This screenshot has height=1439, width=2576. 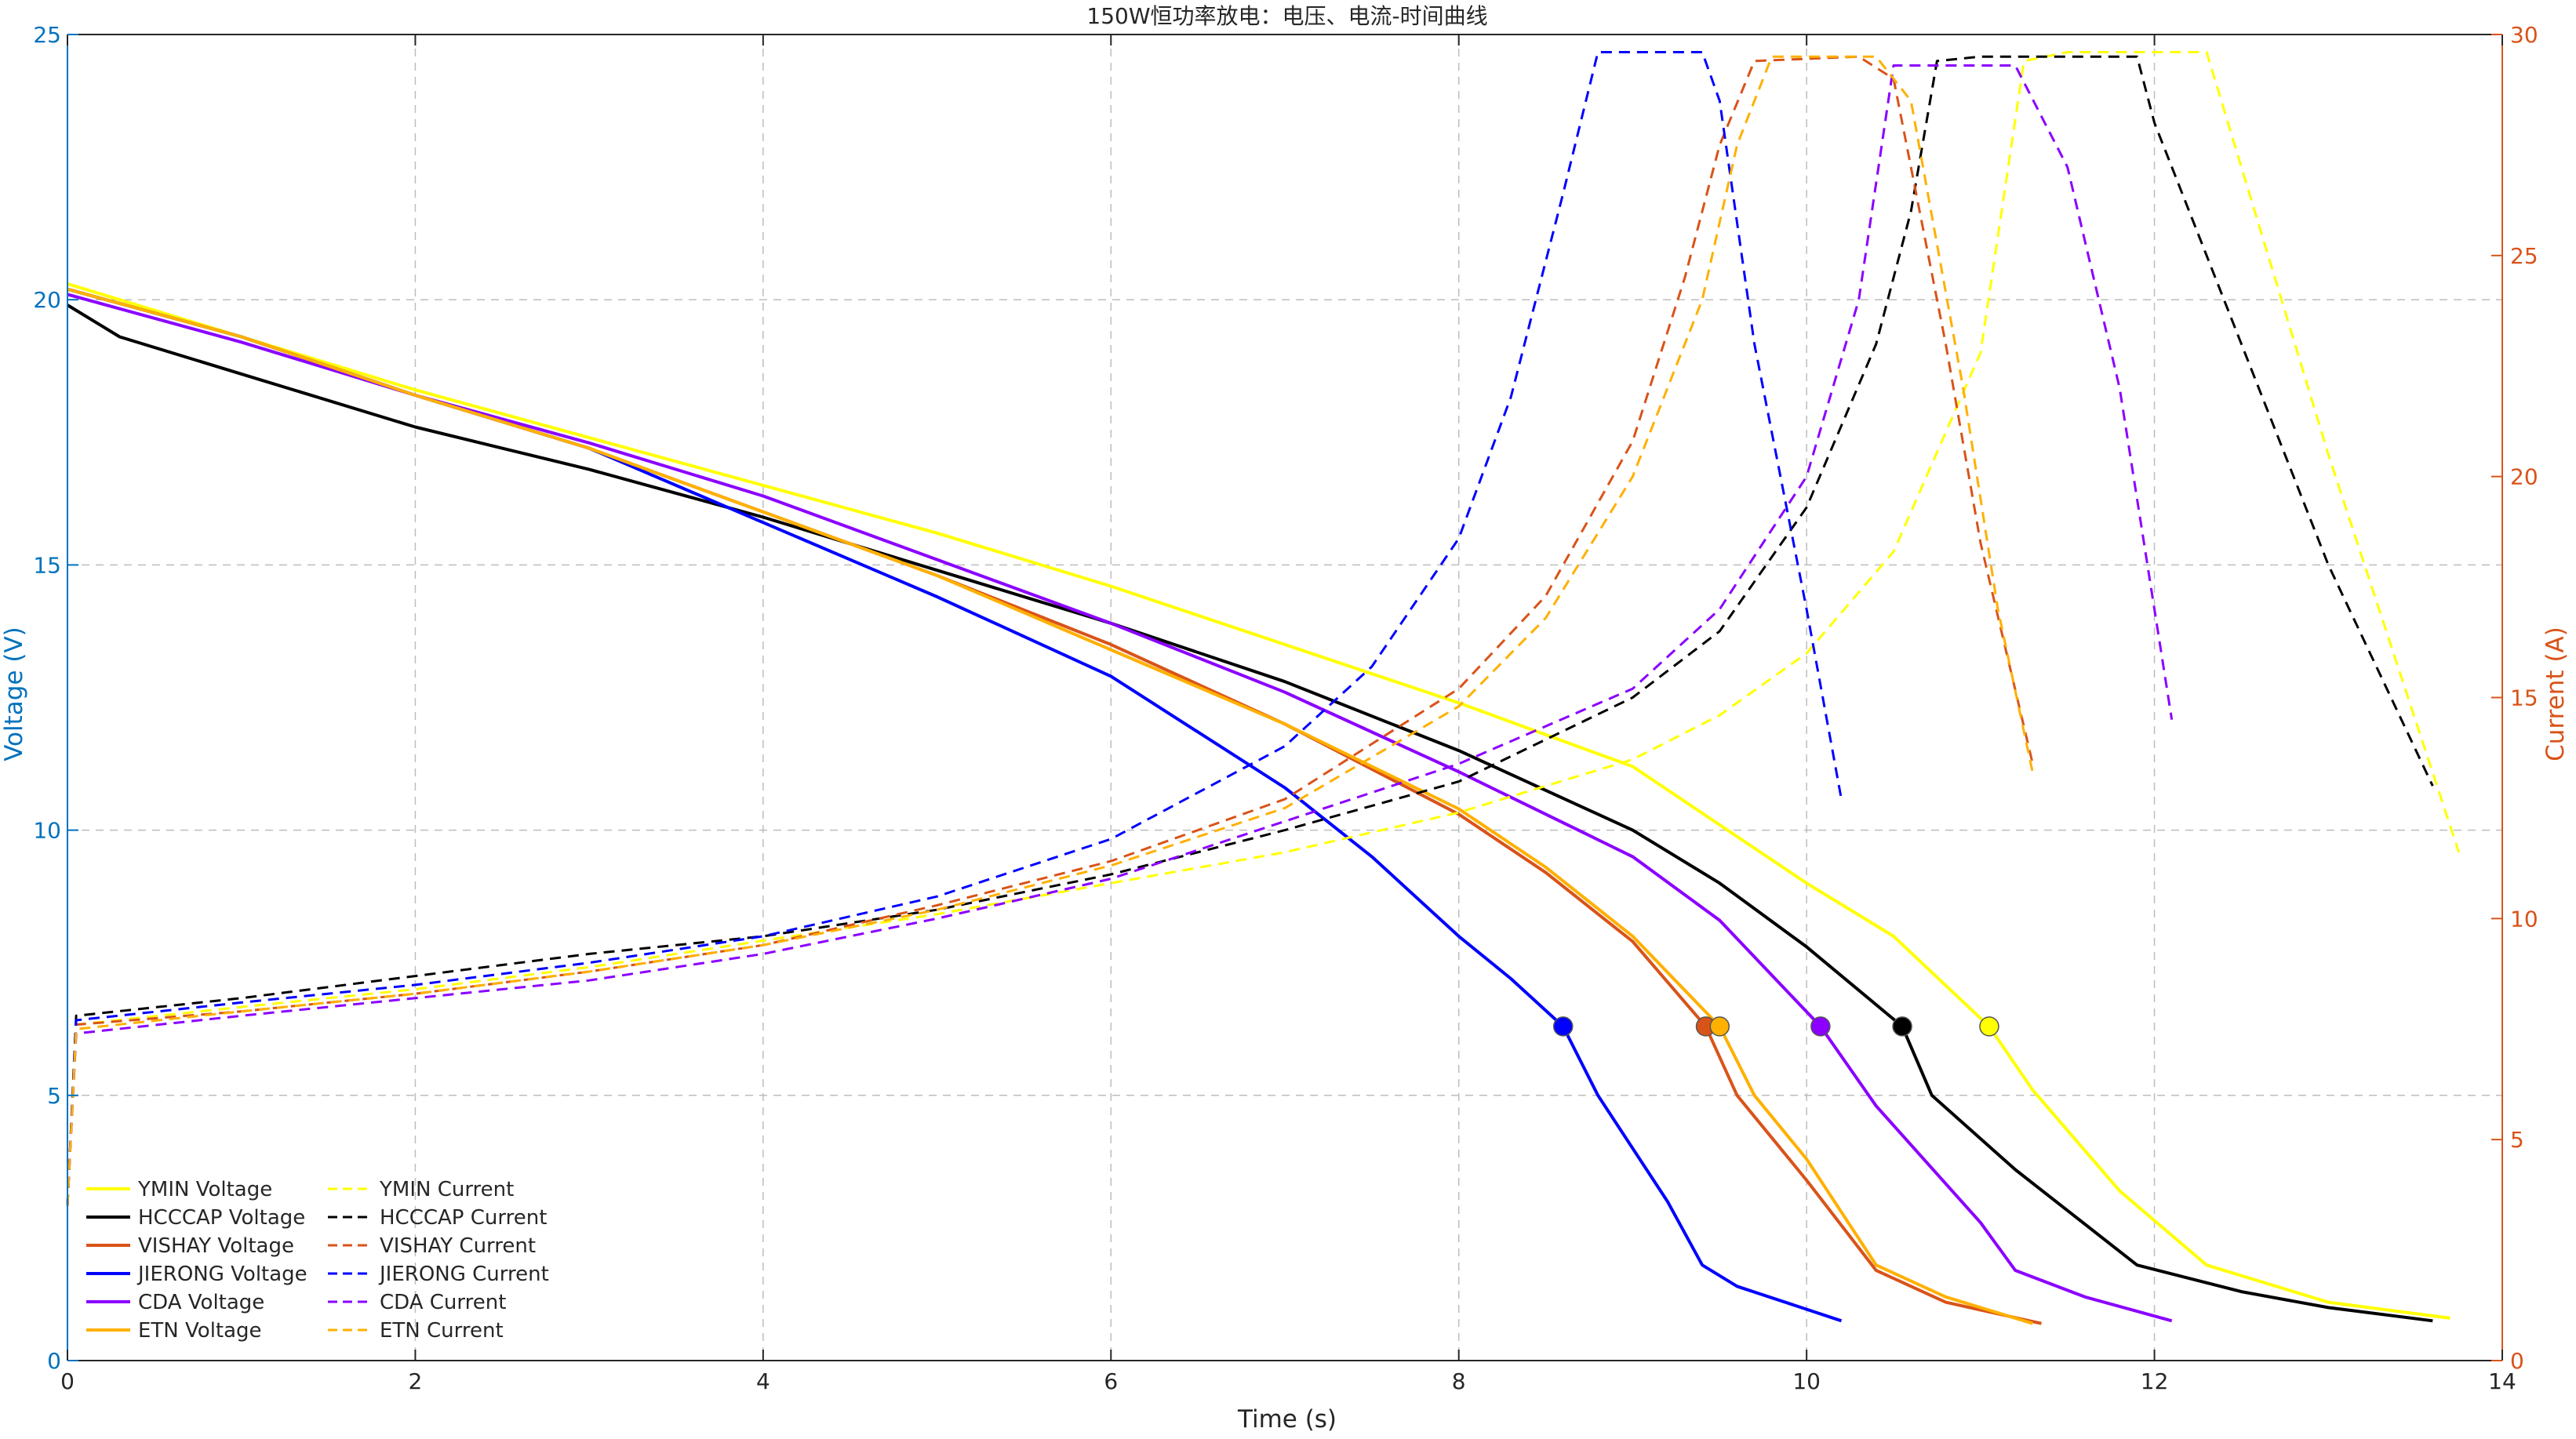 I want to click on y-right-tick-label: 20, so click(x=2524, y=477).